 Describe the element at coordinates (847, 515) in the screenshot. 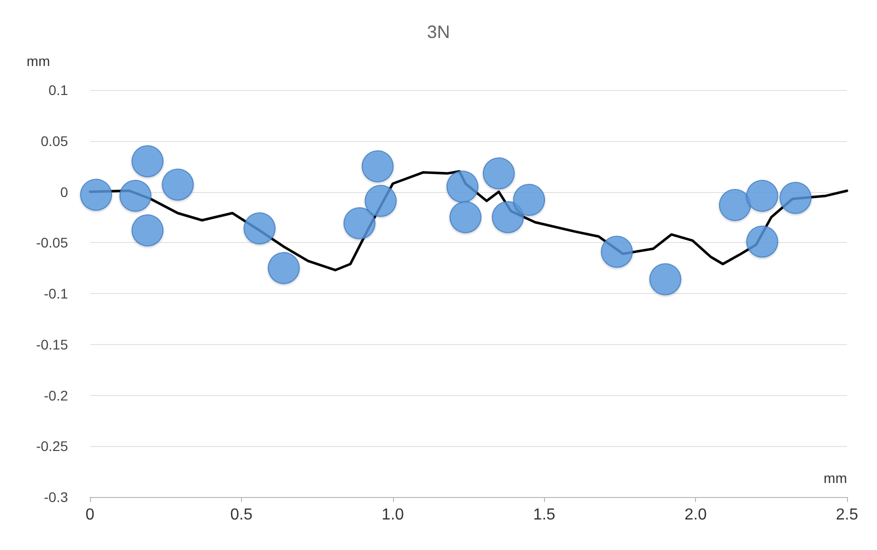

I see `x-tick-label: 2.5` at that location.